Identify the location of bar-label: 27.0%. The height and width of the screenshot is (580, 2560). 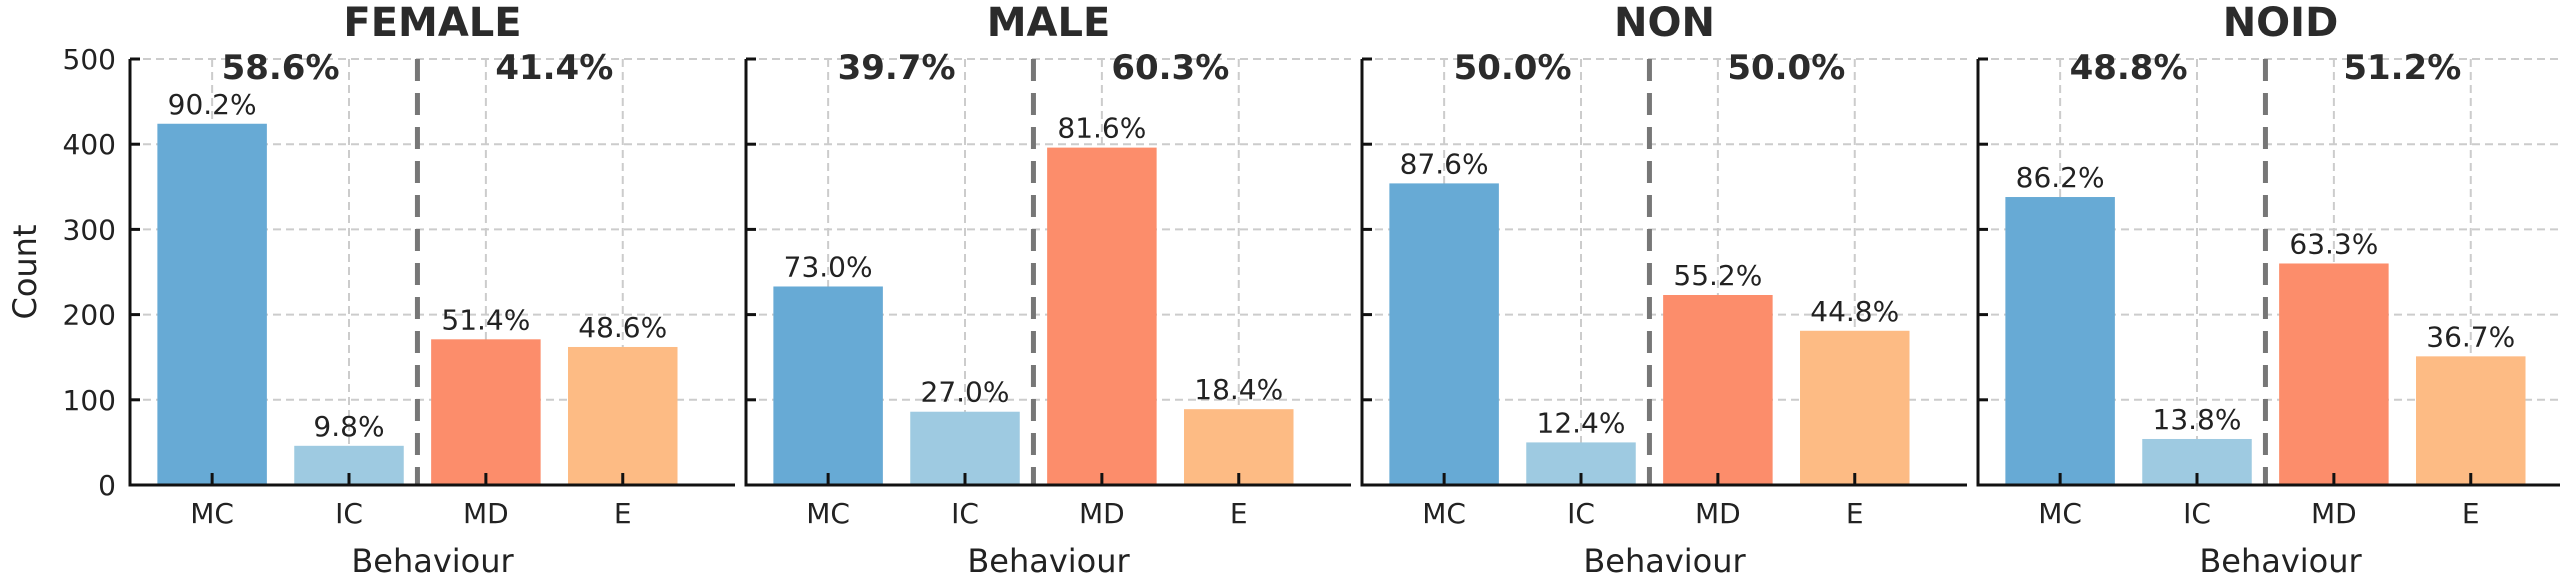
(965, 392).